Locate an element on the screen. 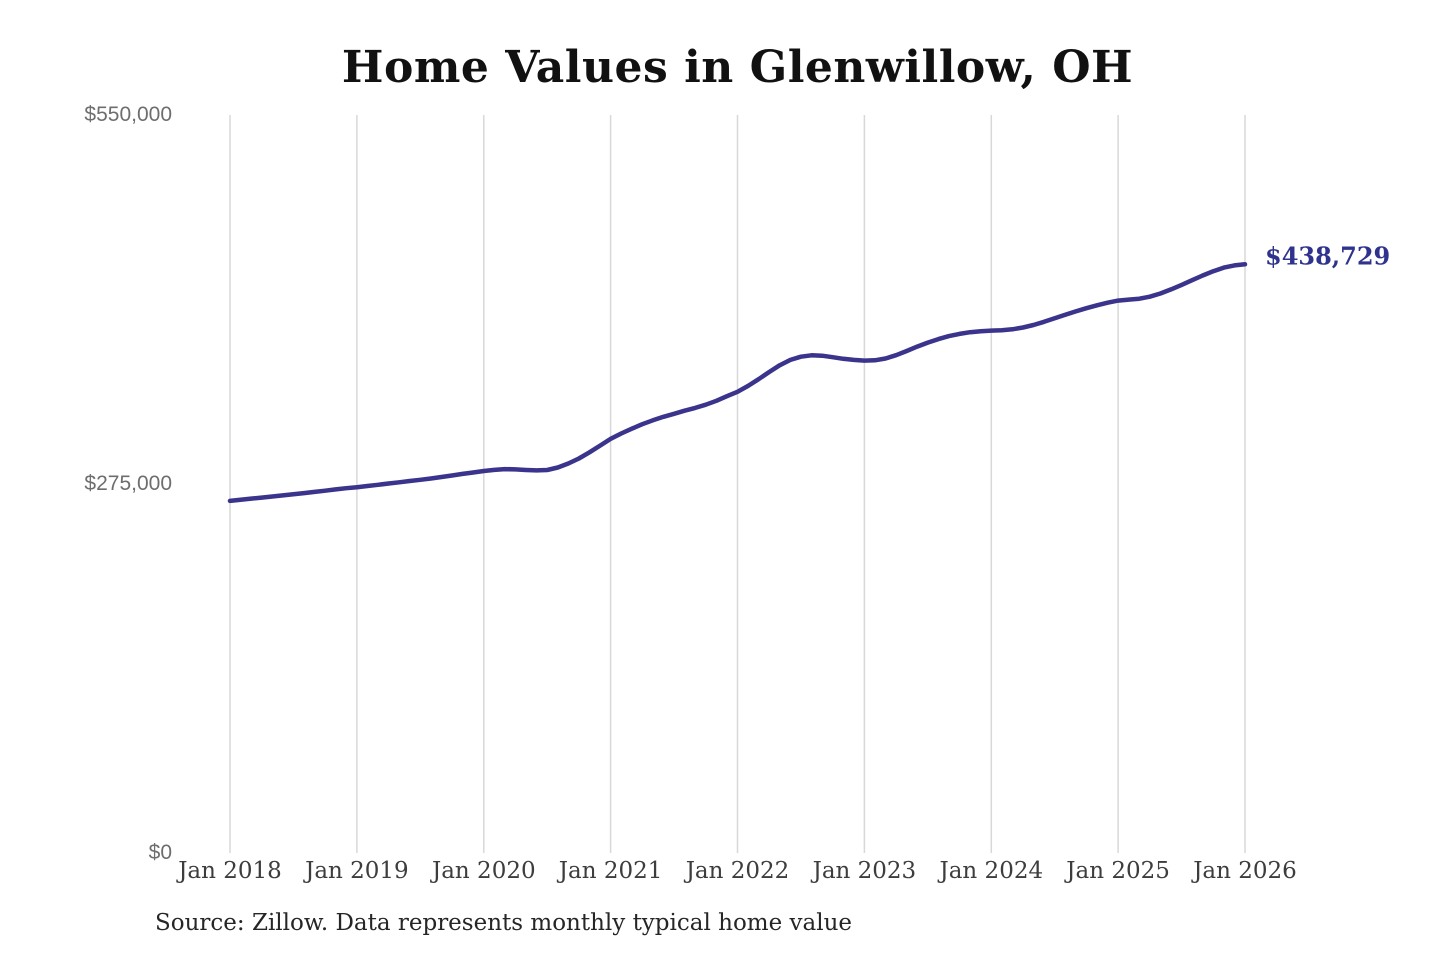  y-tick-label-0: $0 is located at coordinates (160, 852).